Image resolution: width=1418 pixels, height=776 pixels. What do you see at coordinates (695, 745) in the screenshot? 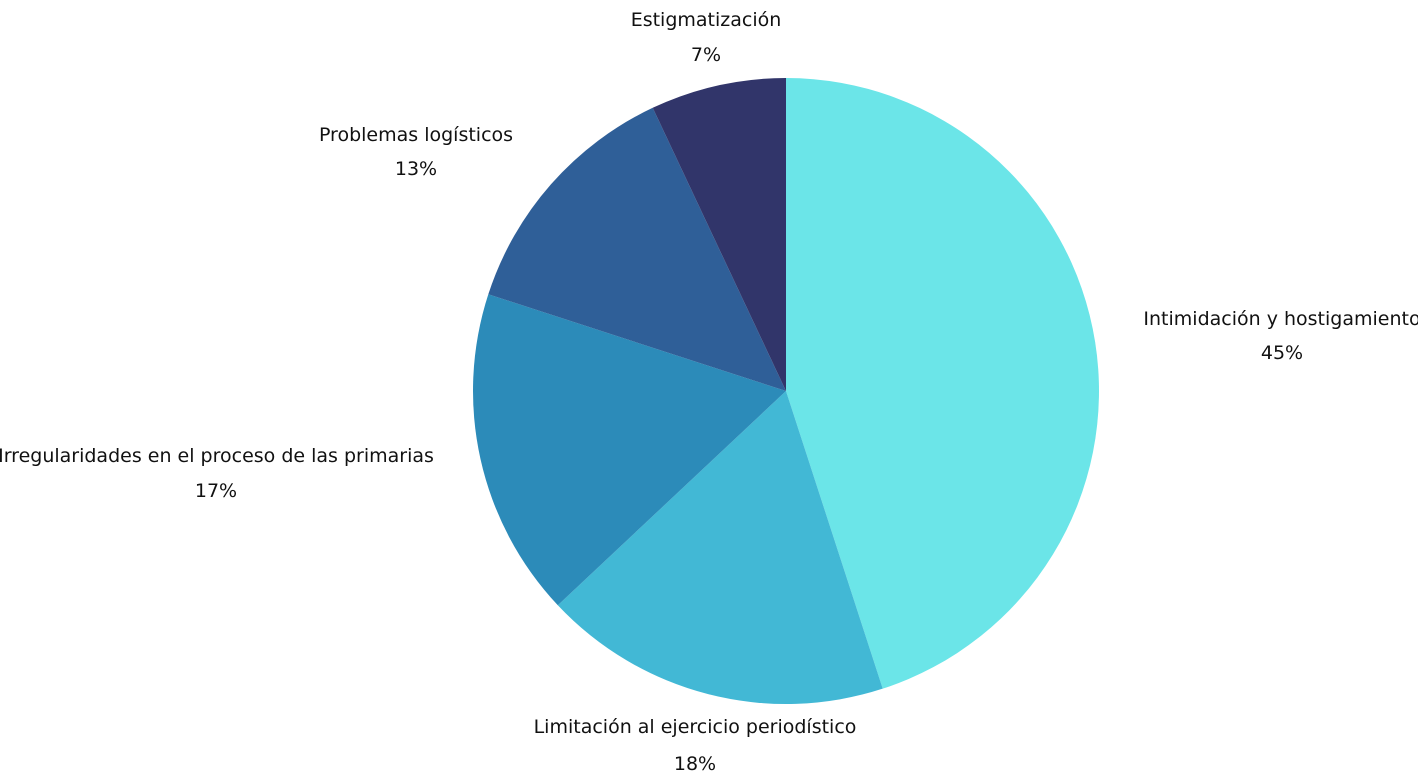
I see `slice-label-group-2: Limitación al ejercicio periodístico 18%` at bounding box center [695, 745].